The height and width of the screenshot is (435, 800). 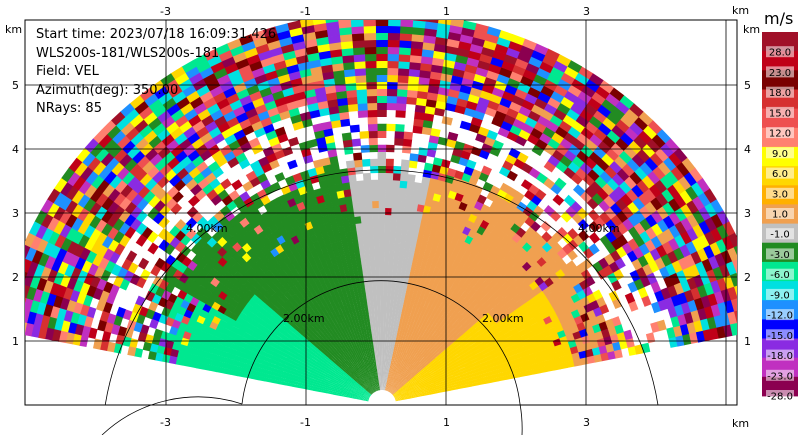 I want to click on x-tick-bottom-neg1: -1, so click(x=305, y=422).